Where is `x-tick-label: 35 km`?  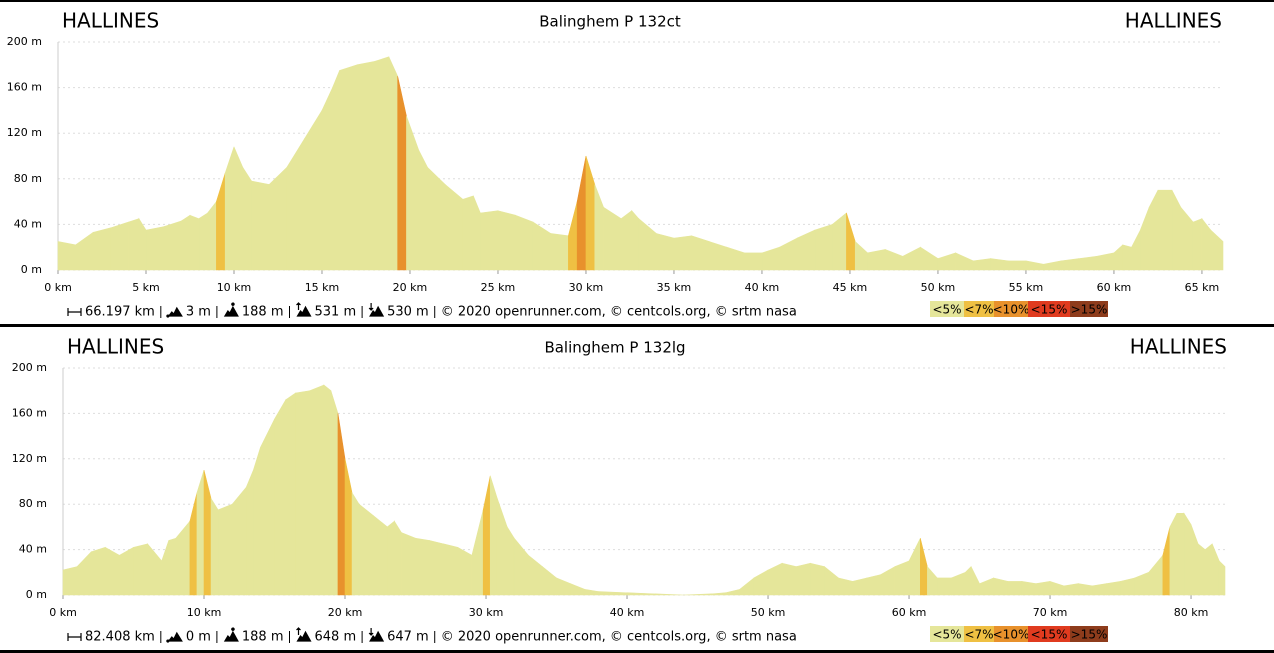 x-tick-label: 35 km is located at coordinates (674, 287).